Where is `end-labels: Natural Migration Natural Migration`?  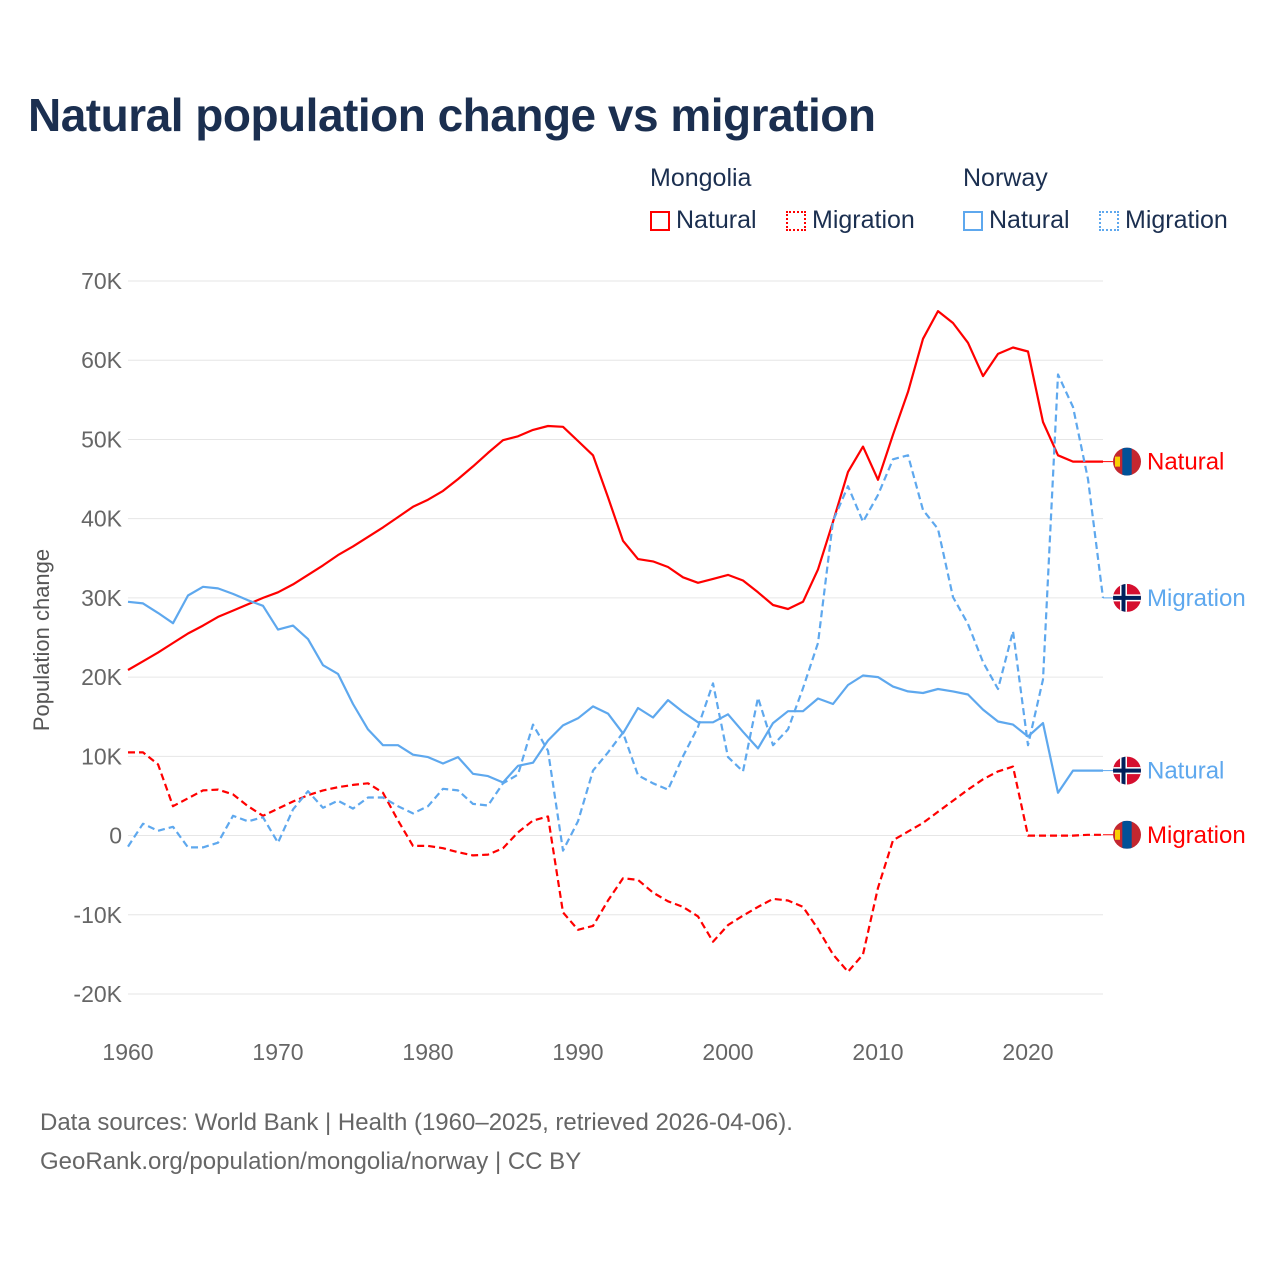
end-labels: Natural Migration Natural Migration is located at coordinates (1174, 648).